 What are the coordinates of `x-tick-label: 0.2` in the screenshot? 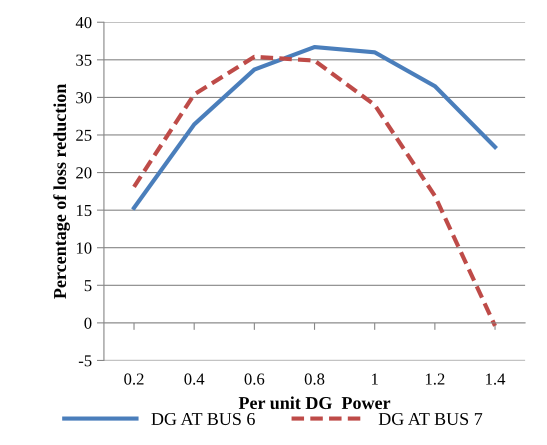 It's located at (134, 379).